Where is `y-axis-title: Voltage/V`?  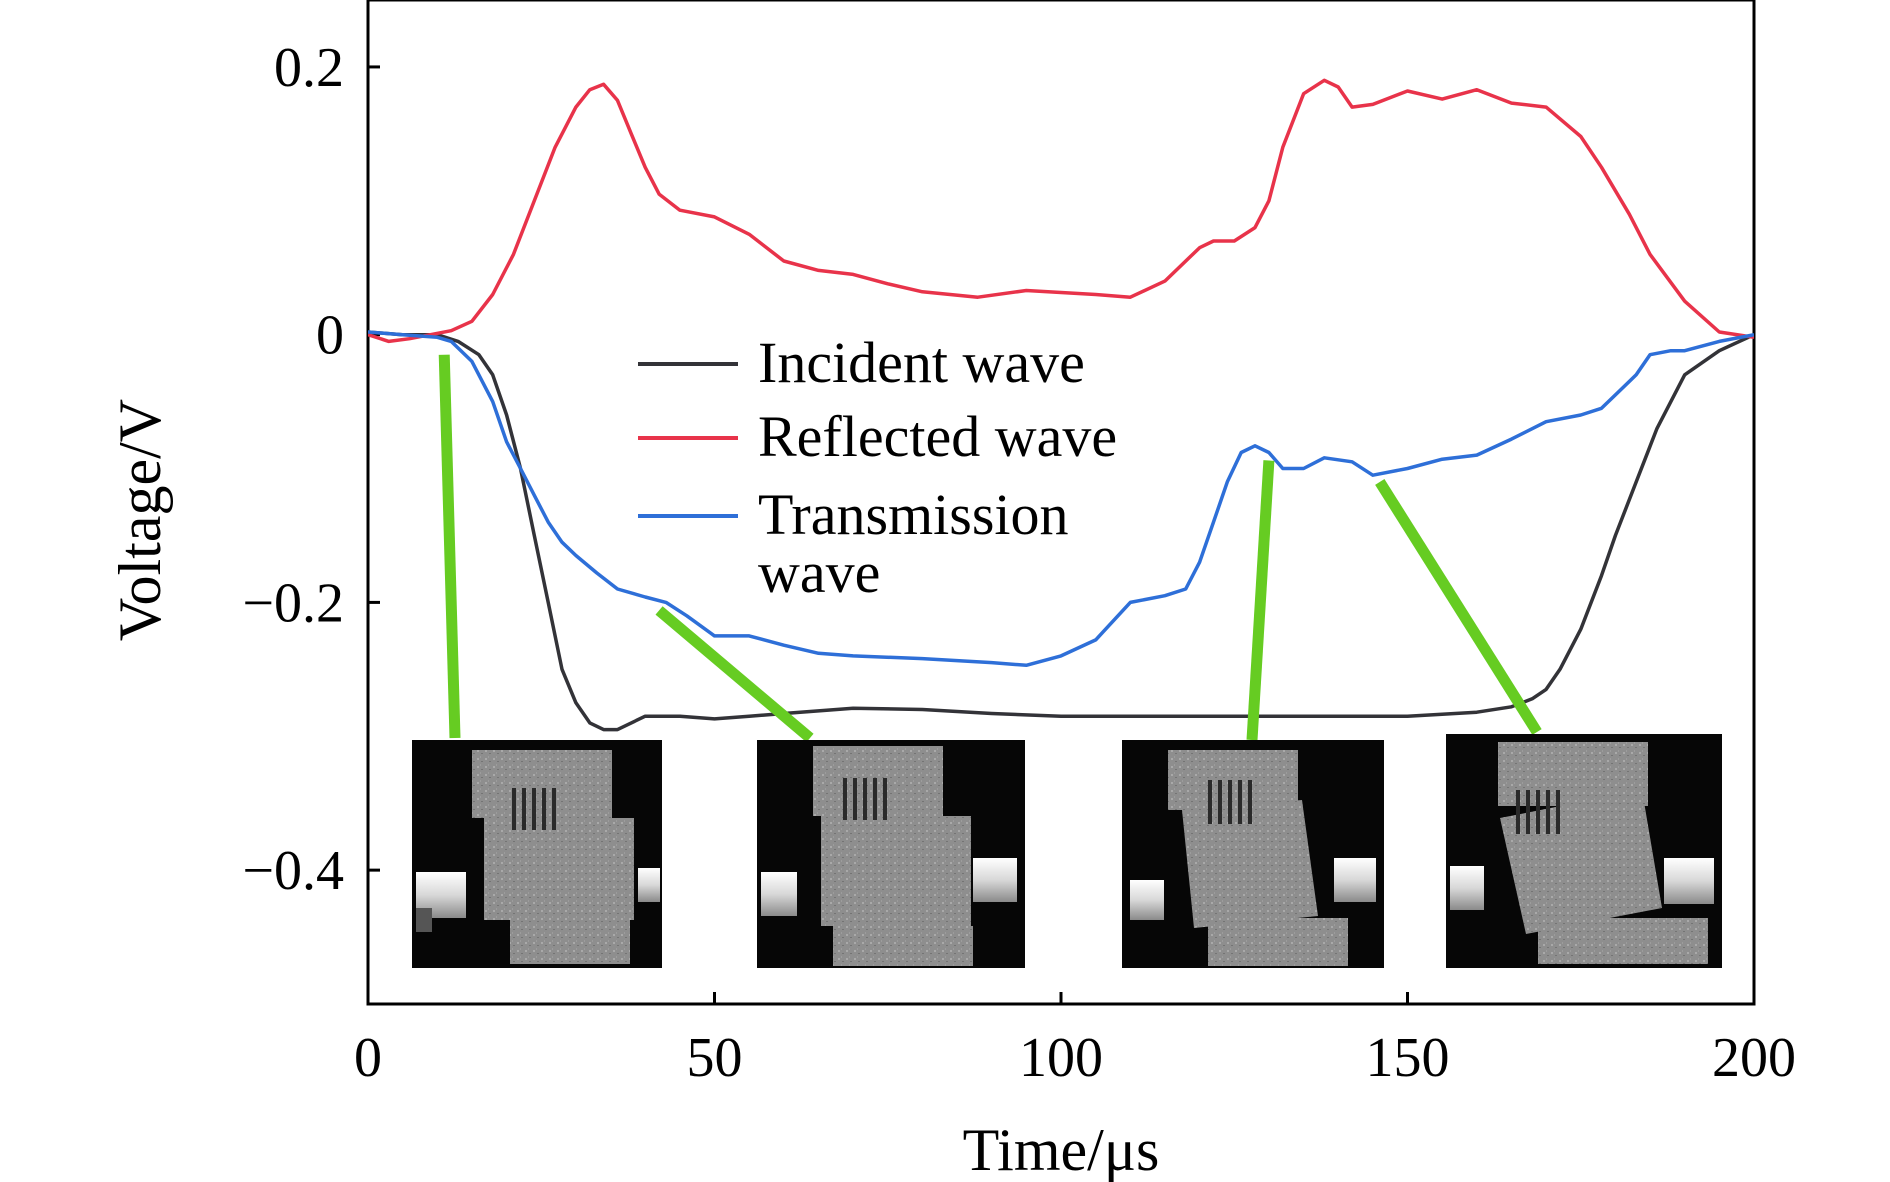
y-axis-title: Voltage/V is located at coordinates (140, 520).